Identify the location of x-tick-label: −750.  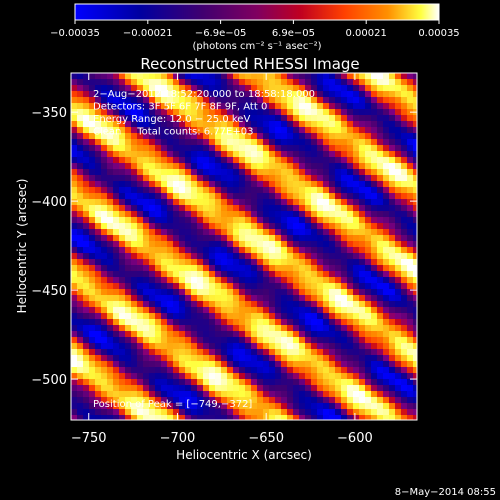
(89, 438).